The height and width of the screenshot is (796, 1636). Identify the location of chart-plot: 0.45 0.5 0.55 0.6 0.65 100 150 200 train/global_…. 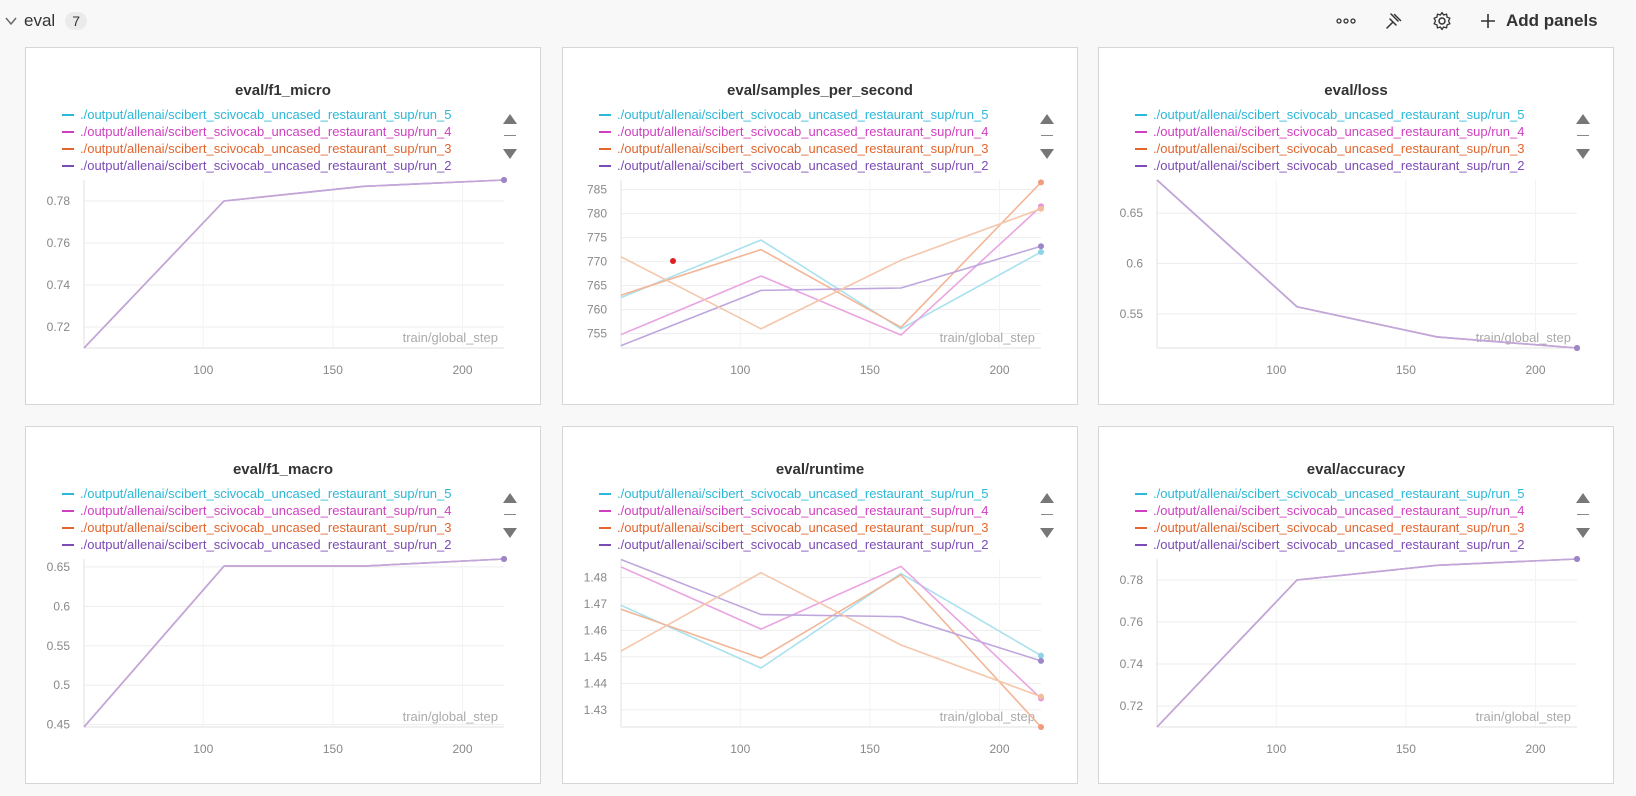
(284, 606).